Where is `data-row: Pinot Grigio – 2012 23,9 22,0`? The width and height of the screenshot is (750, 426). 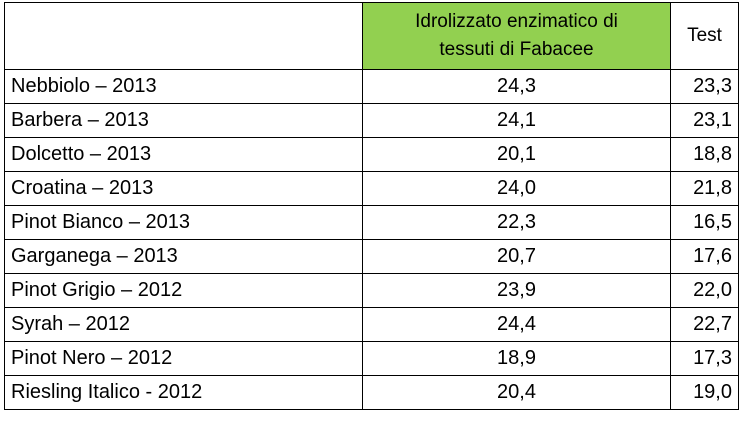
data-row: Pinot Grigio – 2012 23,9 22,0 is located at coordinates (371, 290).